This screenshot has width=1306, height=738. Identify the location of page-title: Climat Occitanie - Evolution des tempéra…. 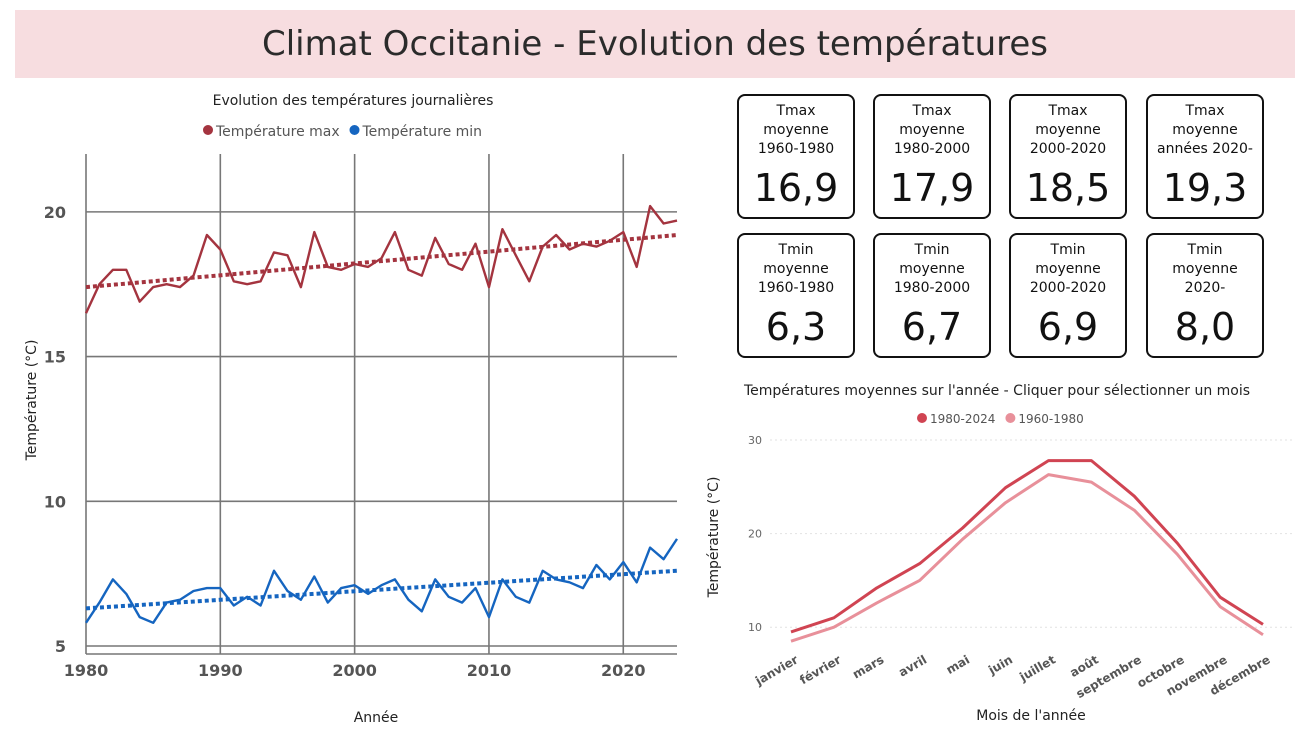
(655, 44).